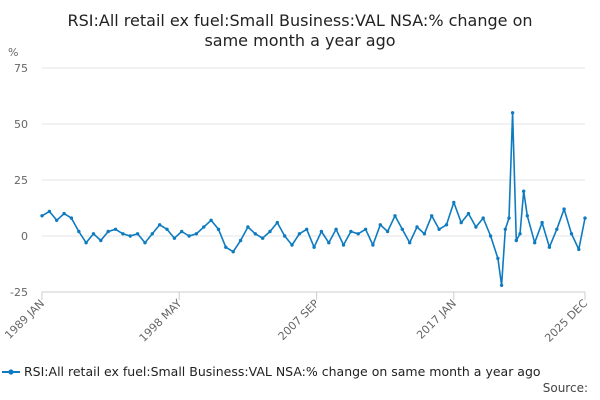  I want to click on x-tick-label: 1998 MAY, so click(161, 321).